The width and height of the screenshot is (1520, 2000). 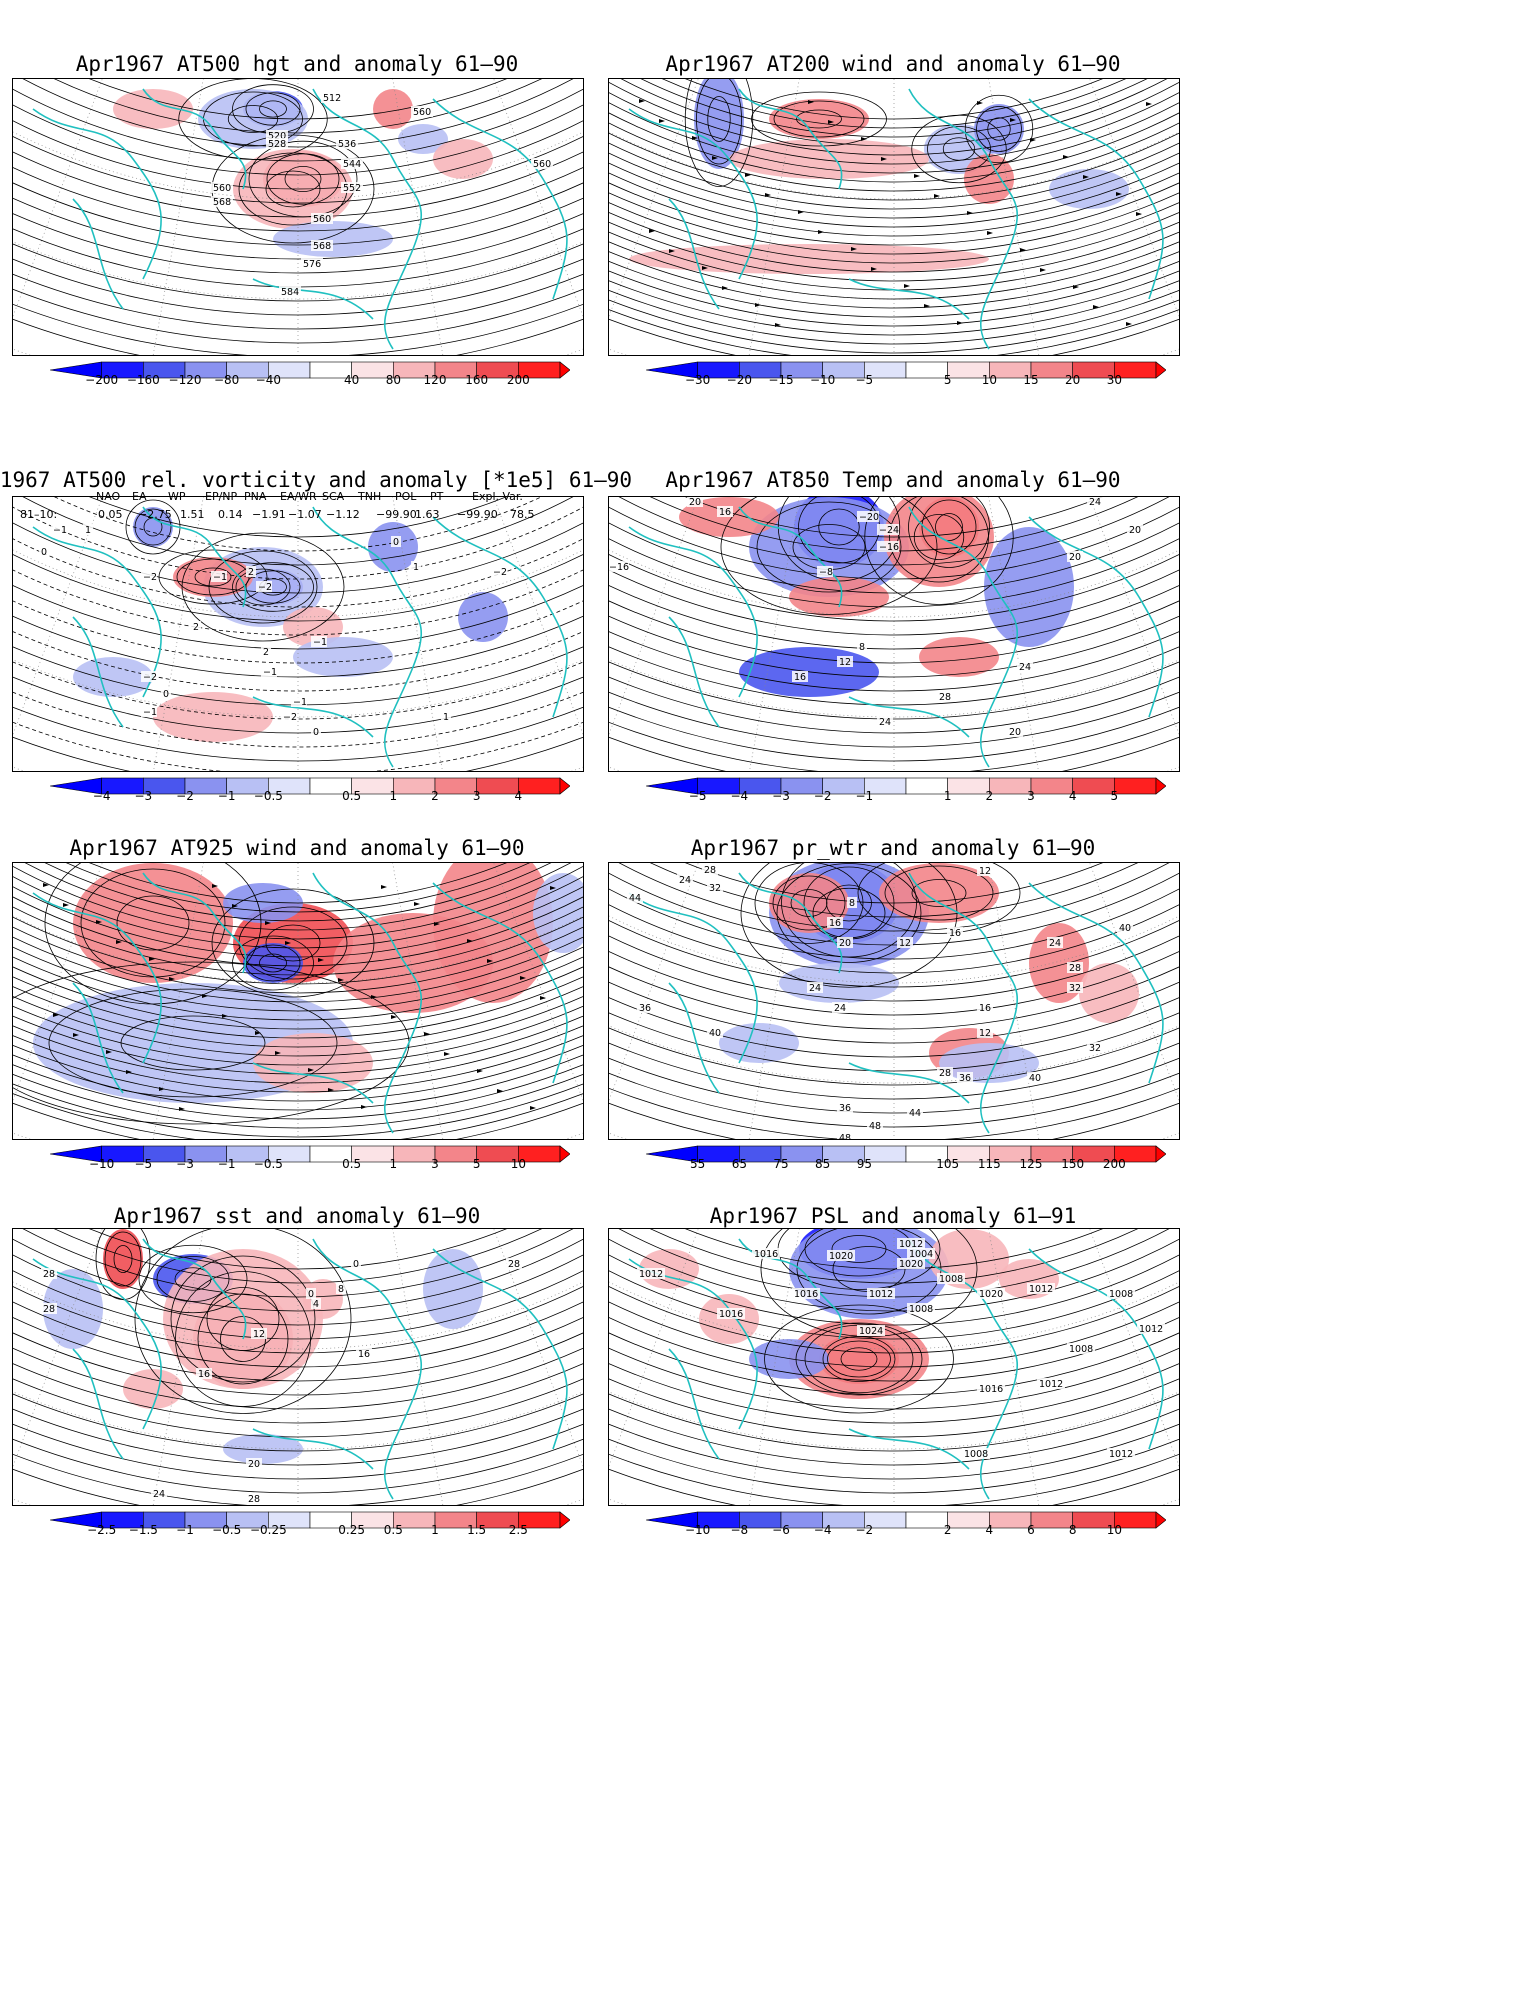 I want to click on colorbar-tick-label: −1.5, so click(x=143, y=1530).